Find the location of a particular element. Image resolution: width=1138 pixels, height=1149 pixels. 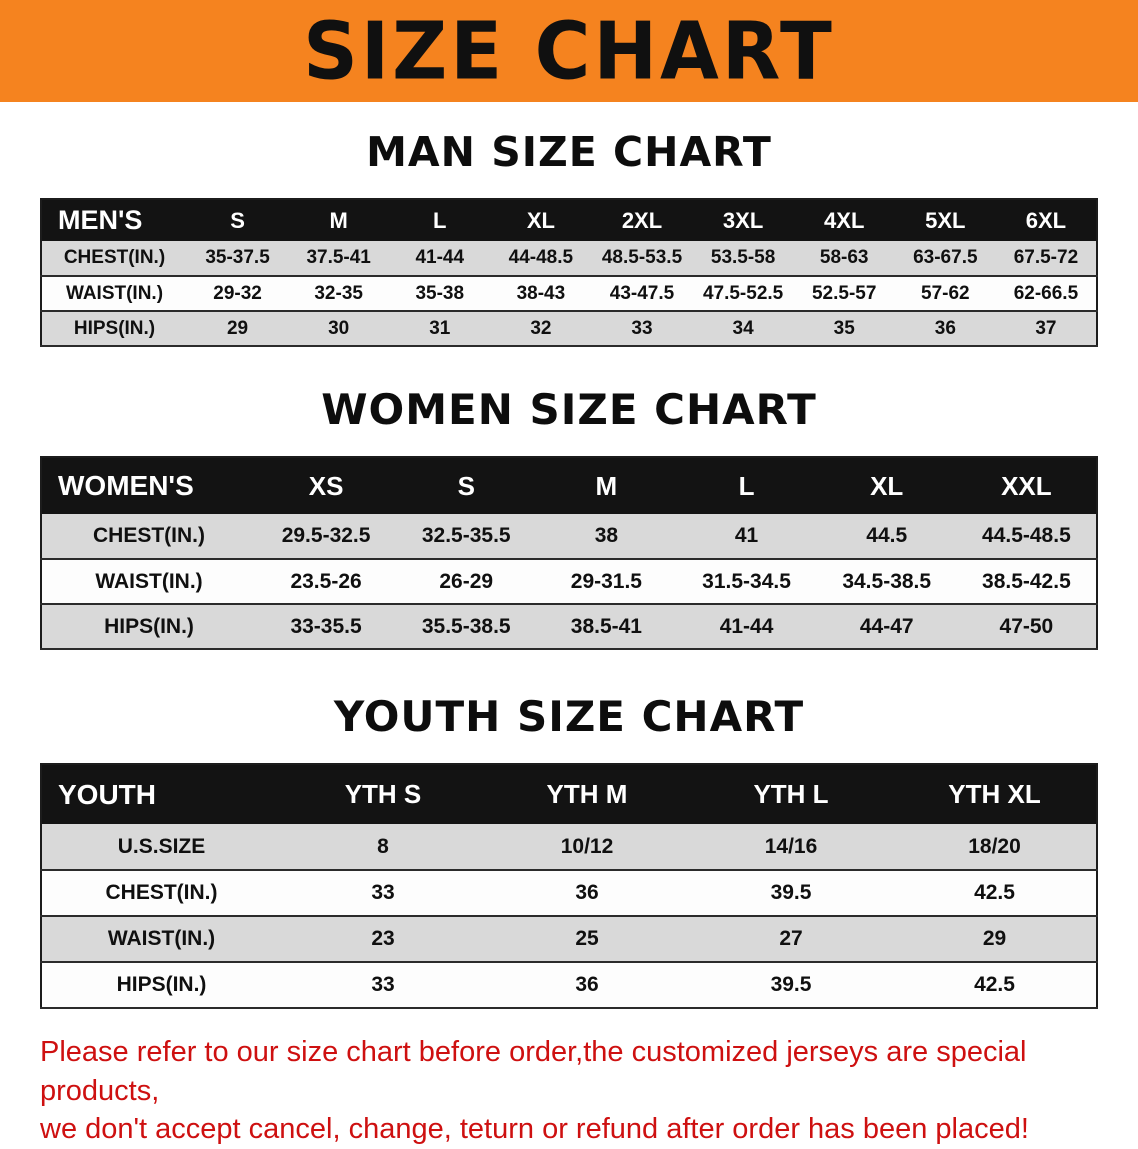

measurement-value: 63-67.5 is located at coordinates (945, 259).